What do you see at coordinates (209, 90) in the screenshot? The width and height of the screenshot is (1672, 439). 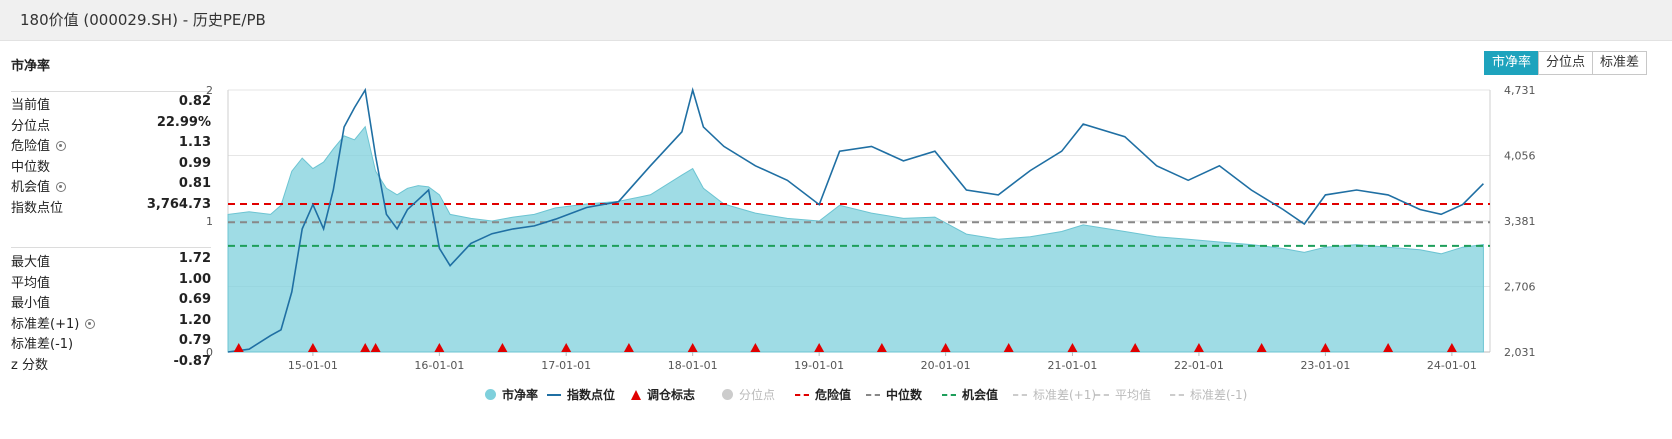 I see `y-left-tick-label: 2` at bounding box center [209, 90].